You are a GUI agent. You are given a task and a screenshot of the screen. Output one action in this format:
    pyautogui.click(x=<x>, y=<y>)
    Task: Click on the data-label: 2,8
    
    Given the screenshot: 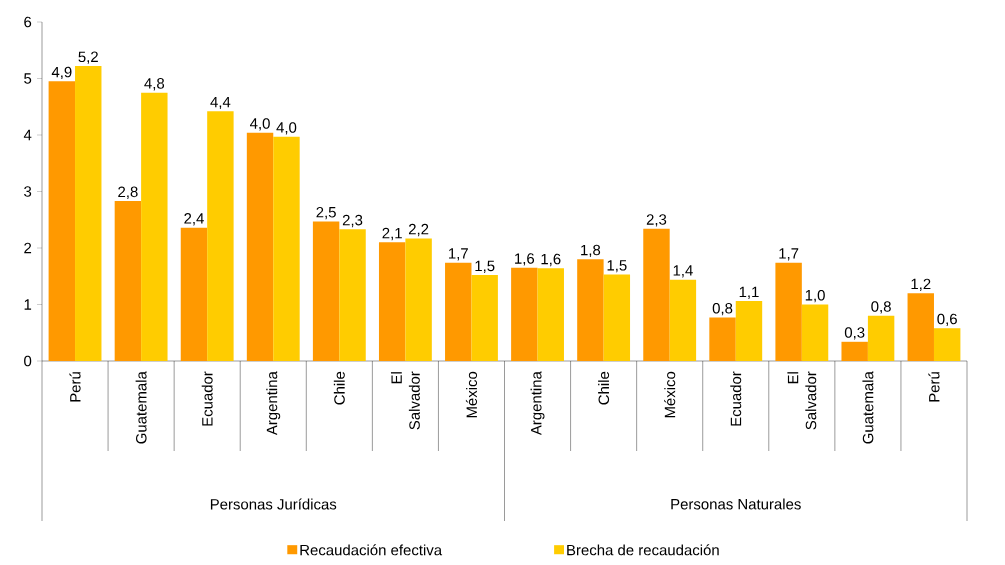 What is the action you would take?
    pyautogui.click(x=128, y=192)
    